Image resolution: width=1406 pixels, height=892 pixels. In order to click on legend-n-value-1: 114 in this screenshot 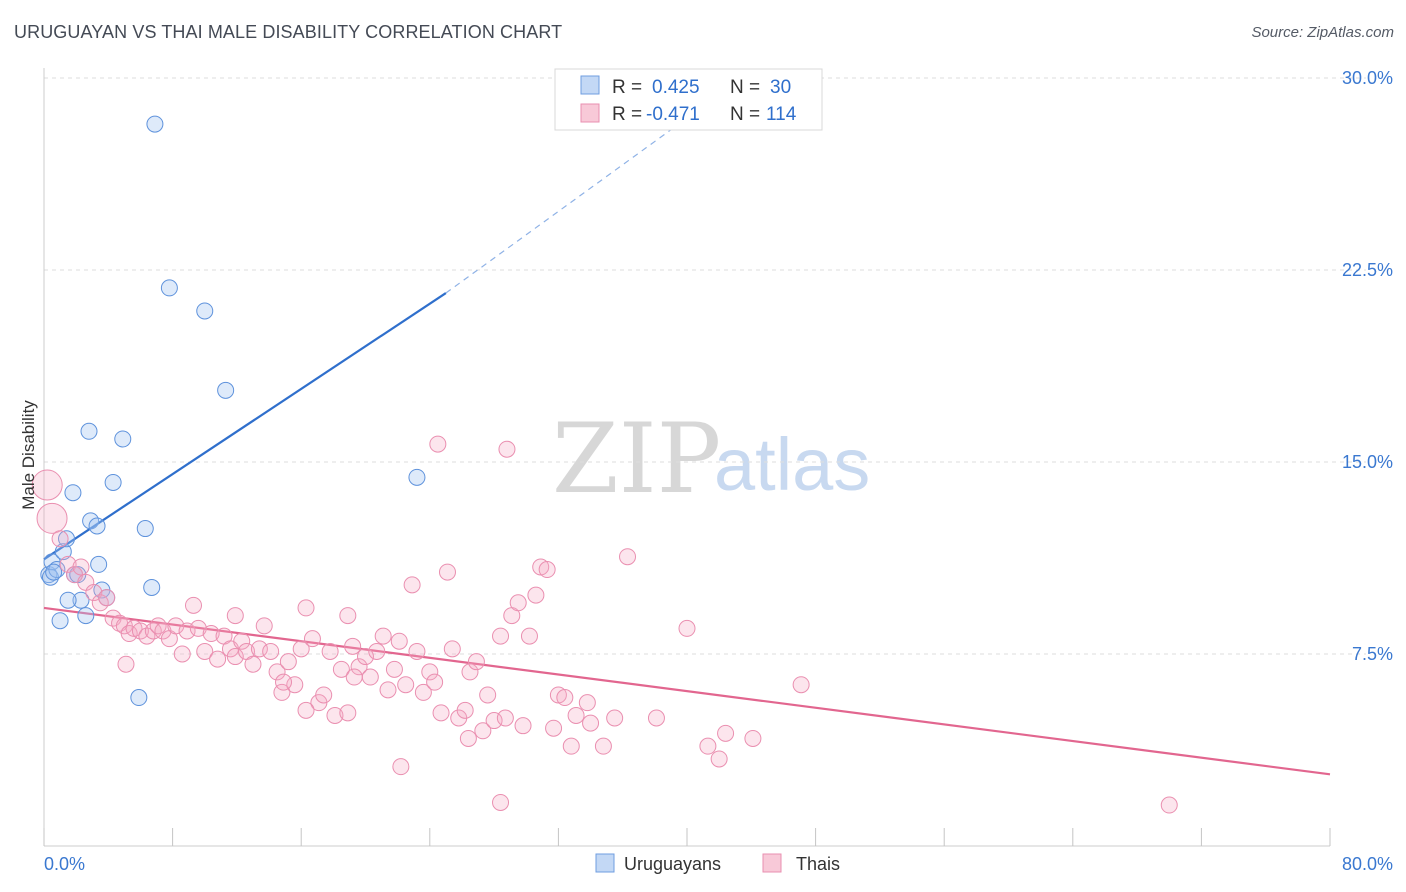, I will do `click(781, 114)`.